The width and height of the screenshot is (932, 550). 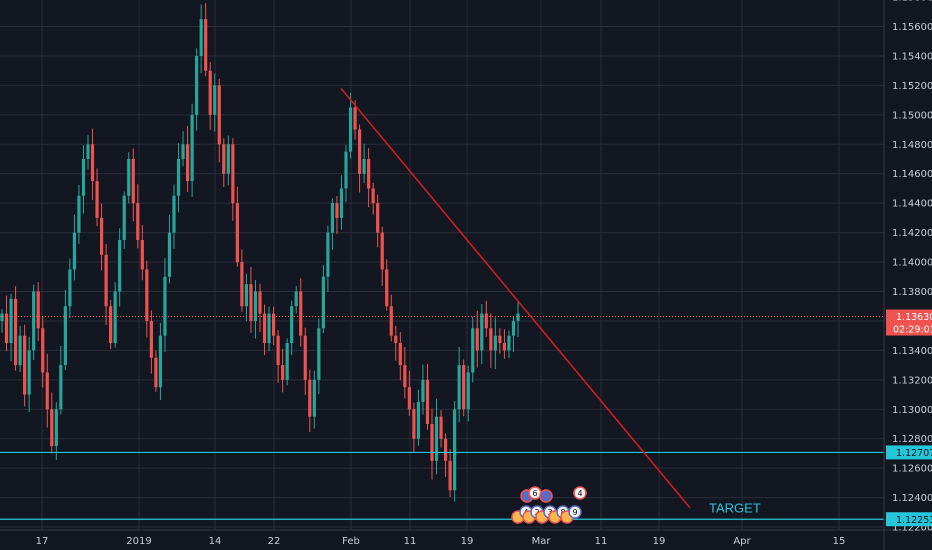 What do you see at coordinates (467, 541) in the screenshot?
I see `x-tick-label: 19` at bounding box center [467, 541].